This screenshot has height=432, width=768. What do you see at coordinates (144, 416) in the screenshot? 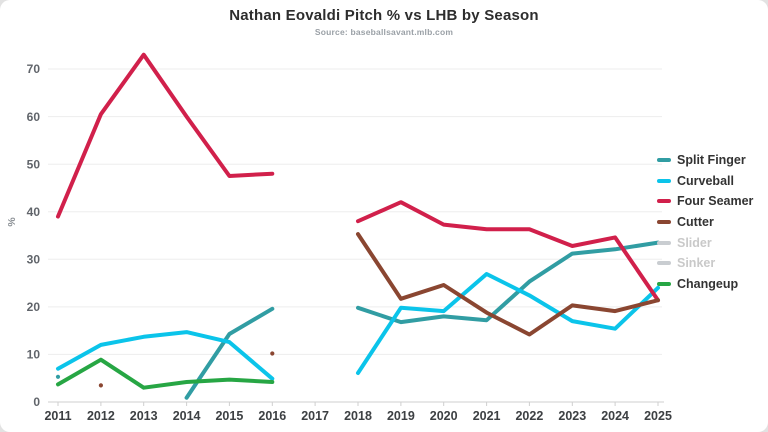
I see `x-tick-label: 2013` at bounding box center [144, 416].